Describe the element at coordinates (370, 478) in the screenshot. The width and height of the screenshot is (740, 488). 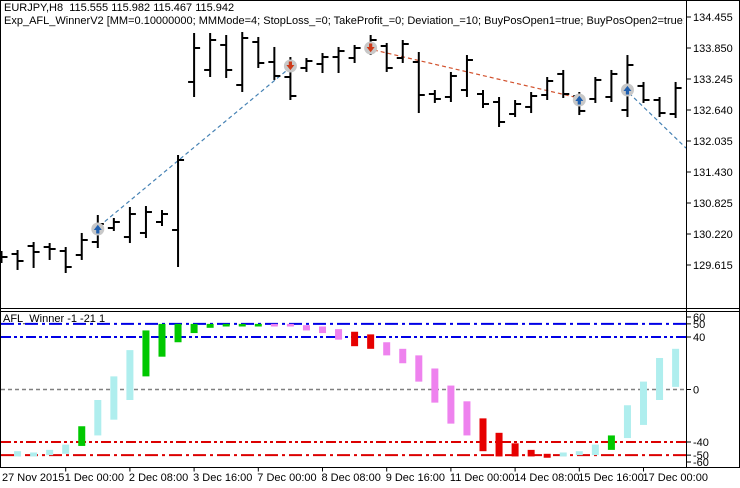
I see `time-axis` at that location.